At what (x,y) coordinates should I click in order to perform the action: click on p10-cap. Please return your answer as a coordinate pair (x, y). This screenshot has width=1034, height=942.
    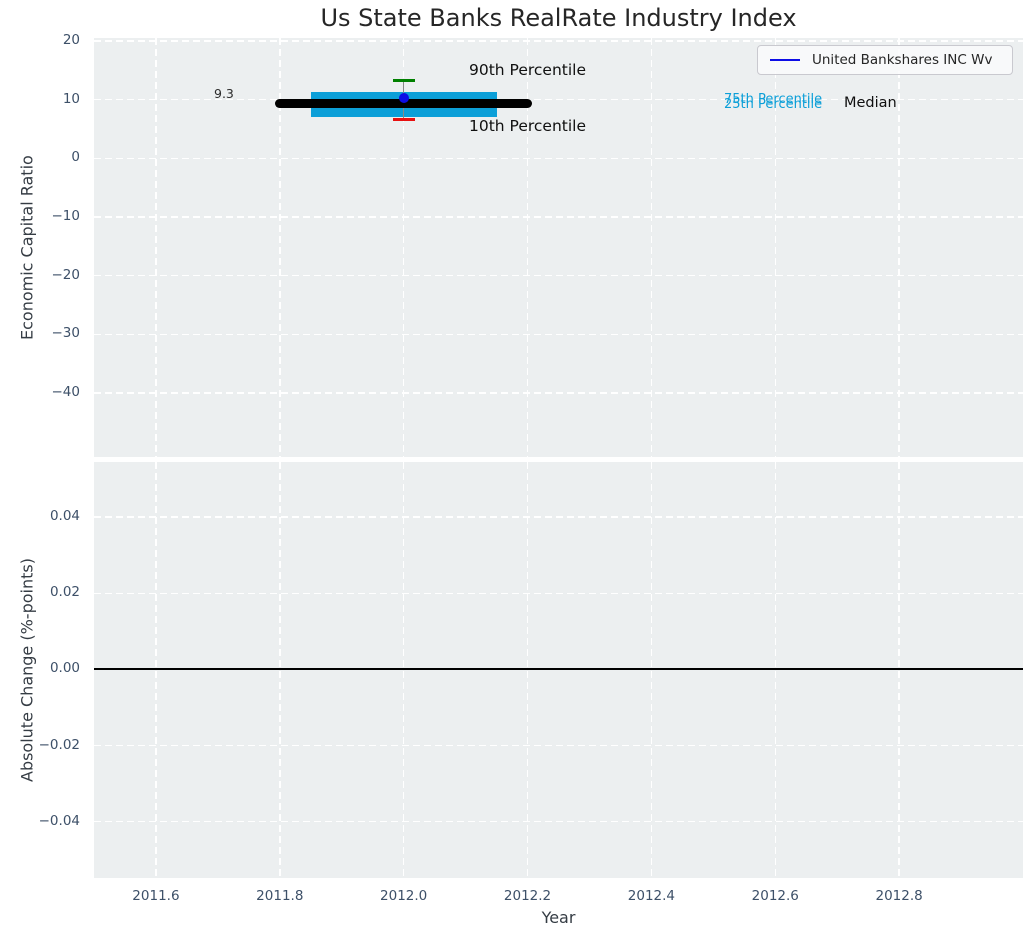
    Looking at the image, I should click on (403, 120).